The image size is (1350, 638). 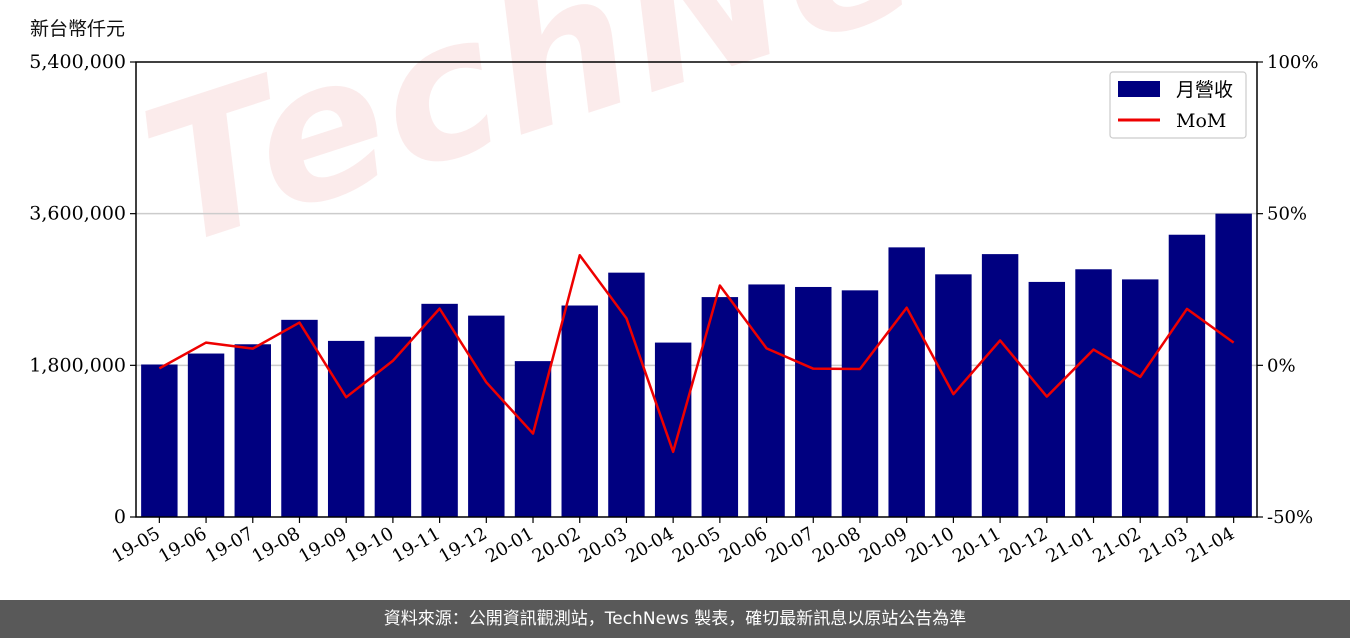 What do you see at coordinates (77, 62) in the screenshot?
I see `left-tick-label: 5,400,000` at bounding box center [77, 62].